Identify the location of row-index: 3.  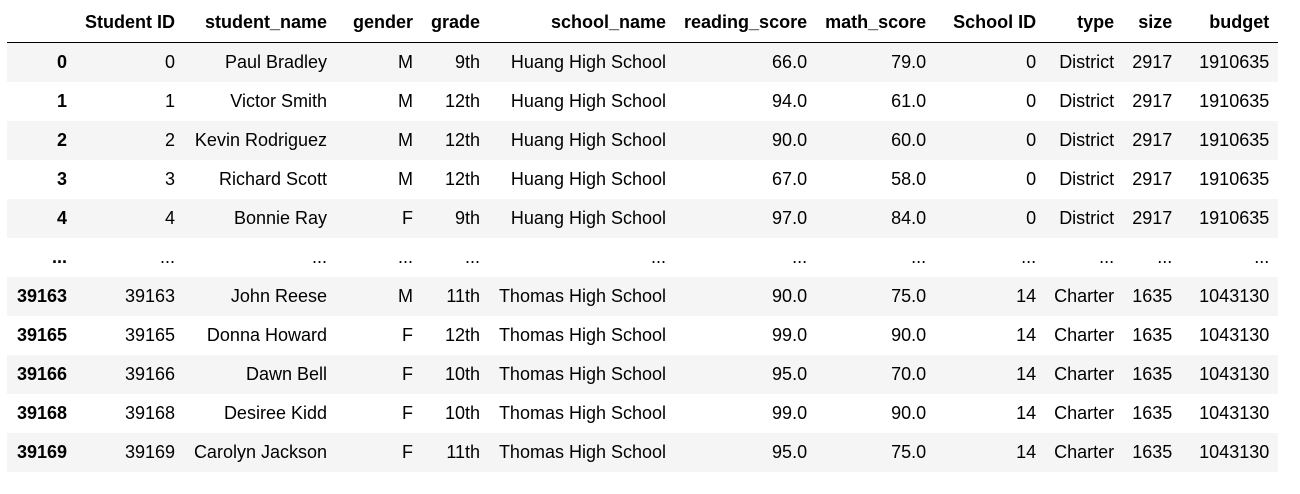
(61, 178).